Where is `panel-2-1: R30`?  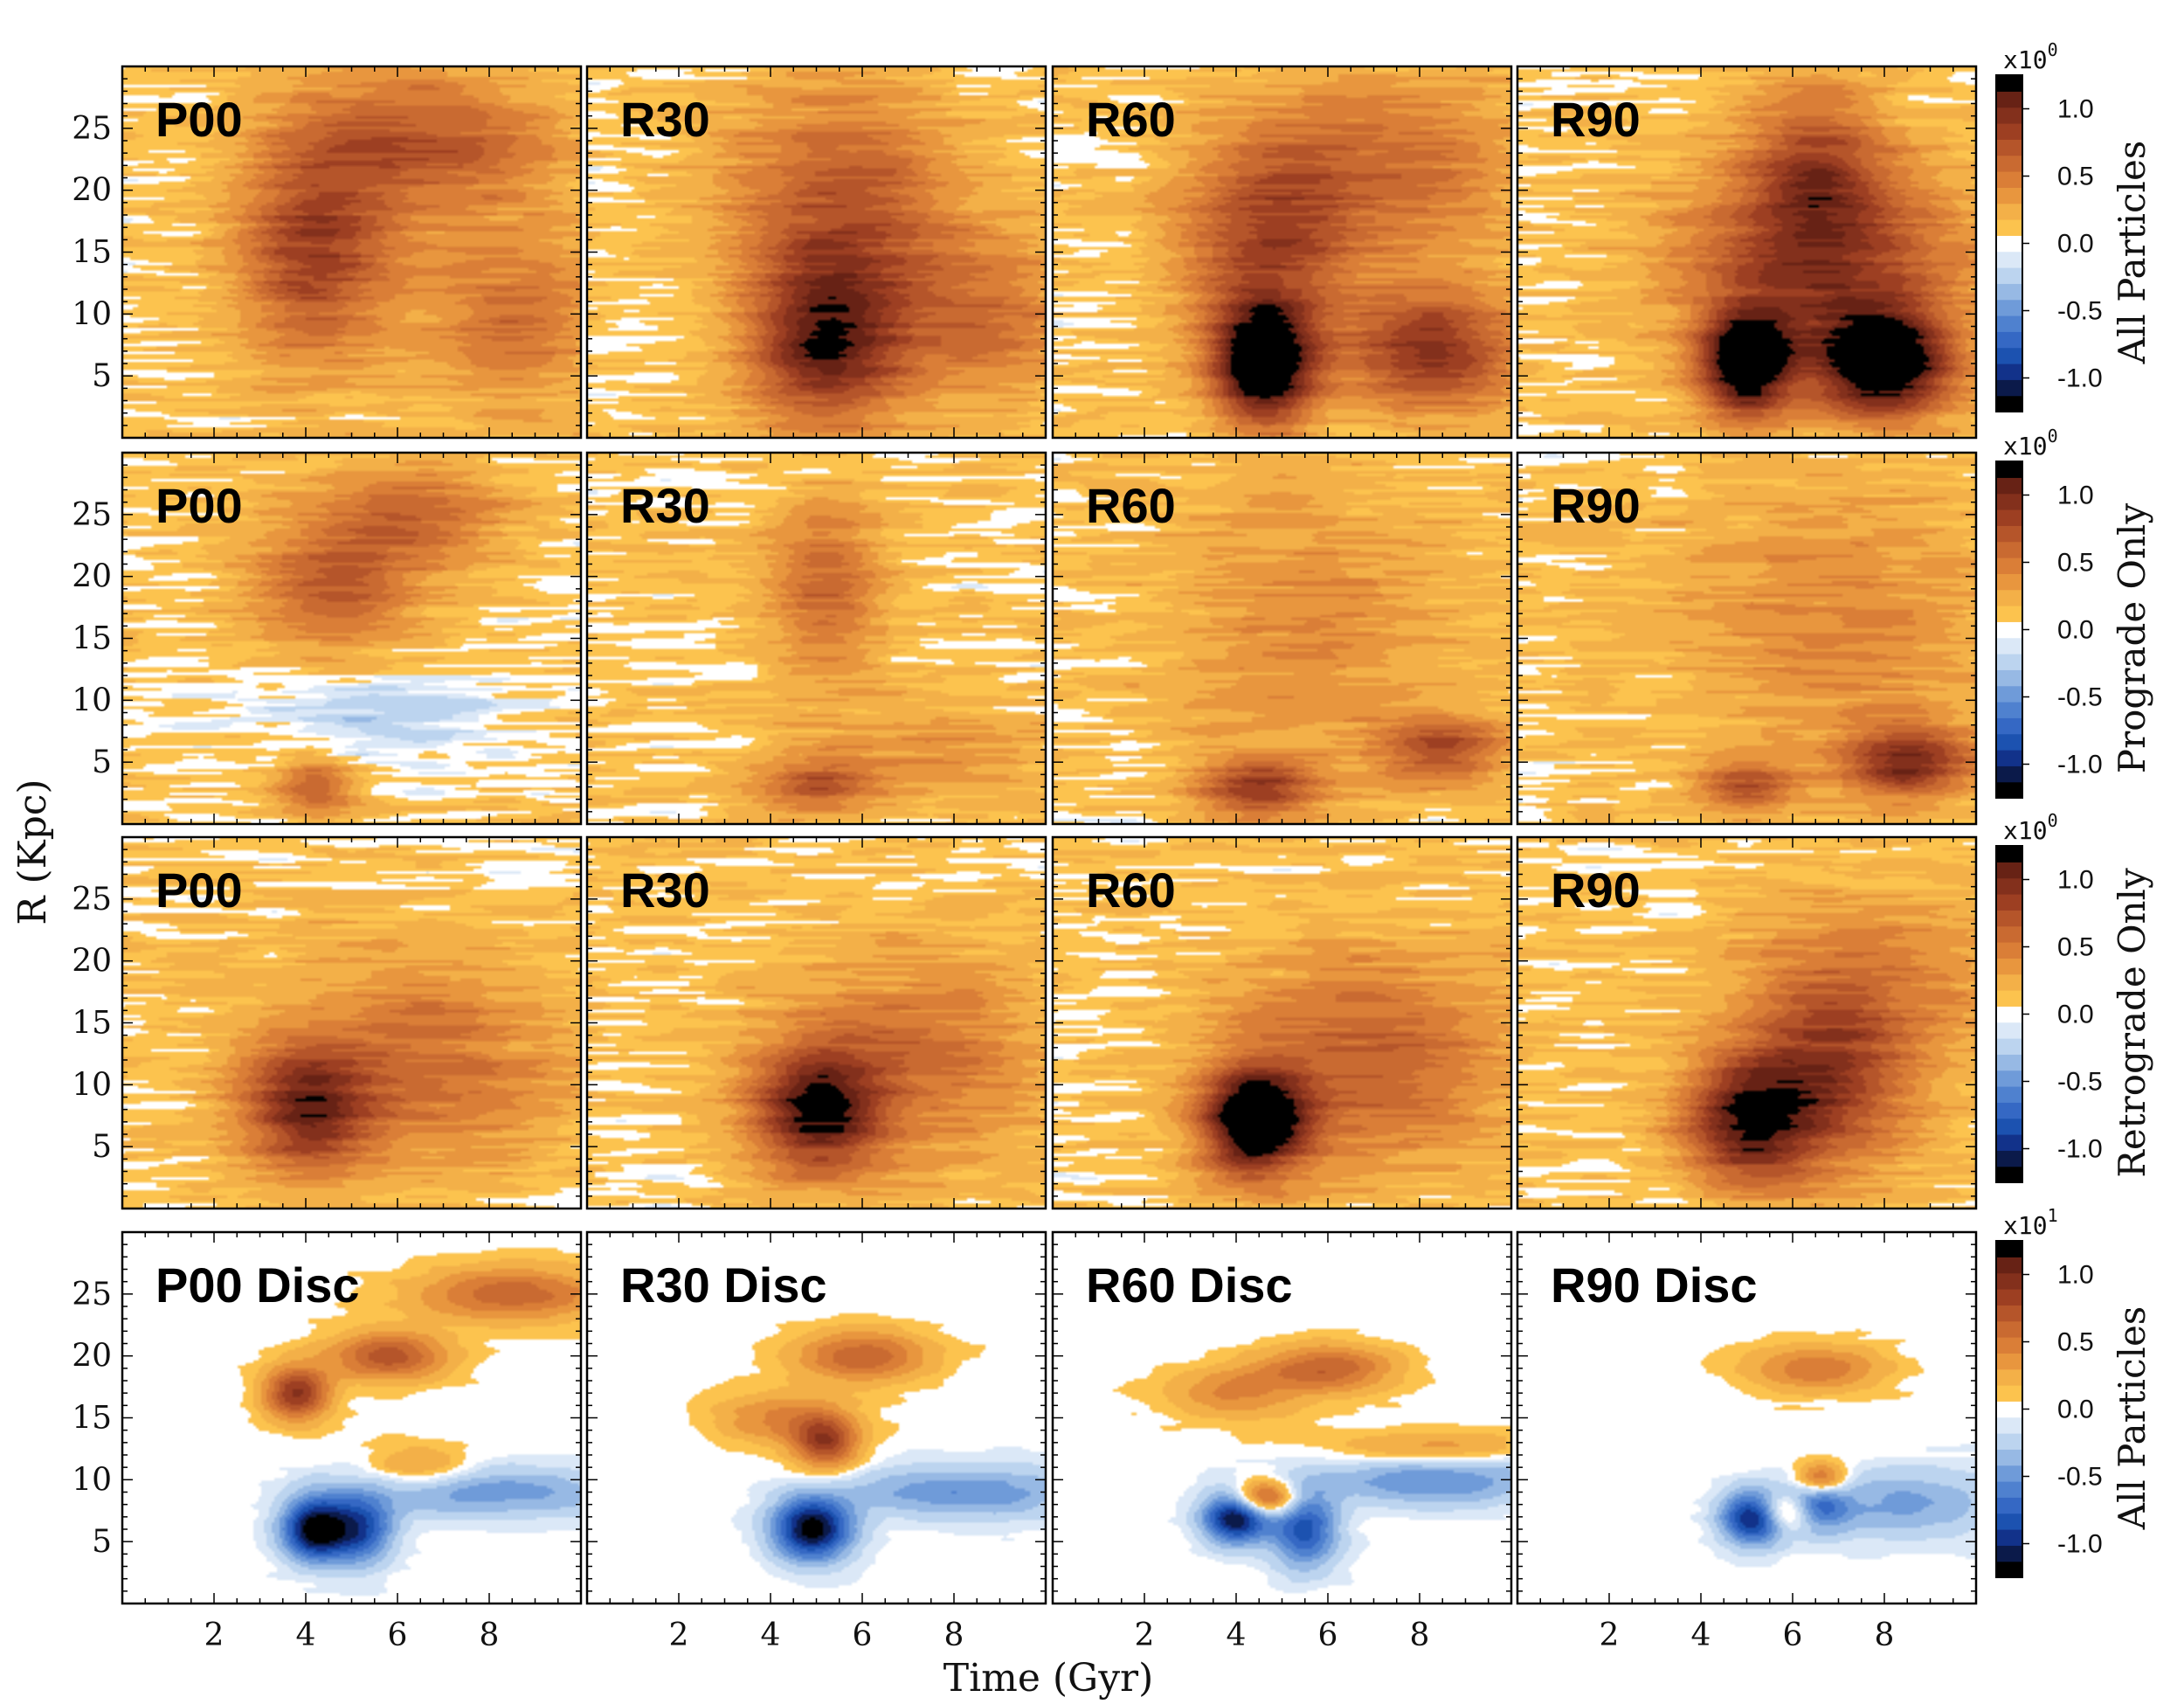
panel-2-1: R30 is located at coordinates (816, 1022).